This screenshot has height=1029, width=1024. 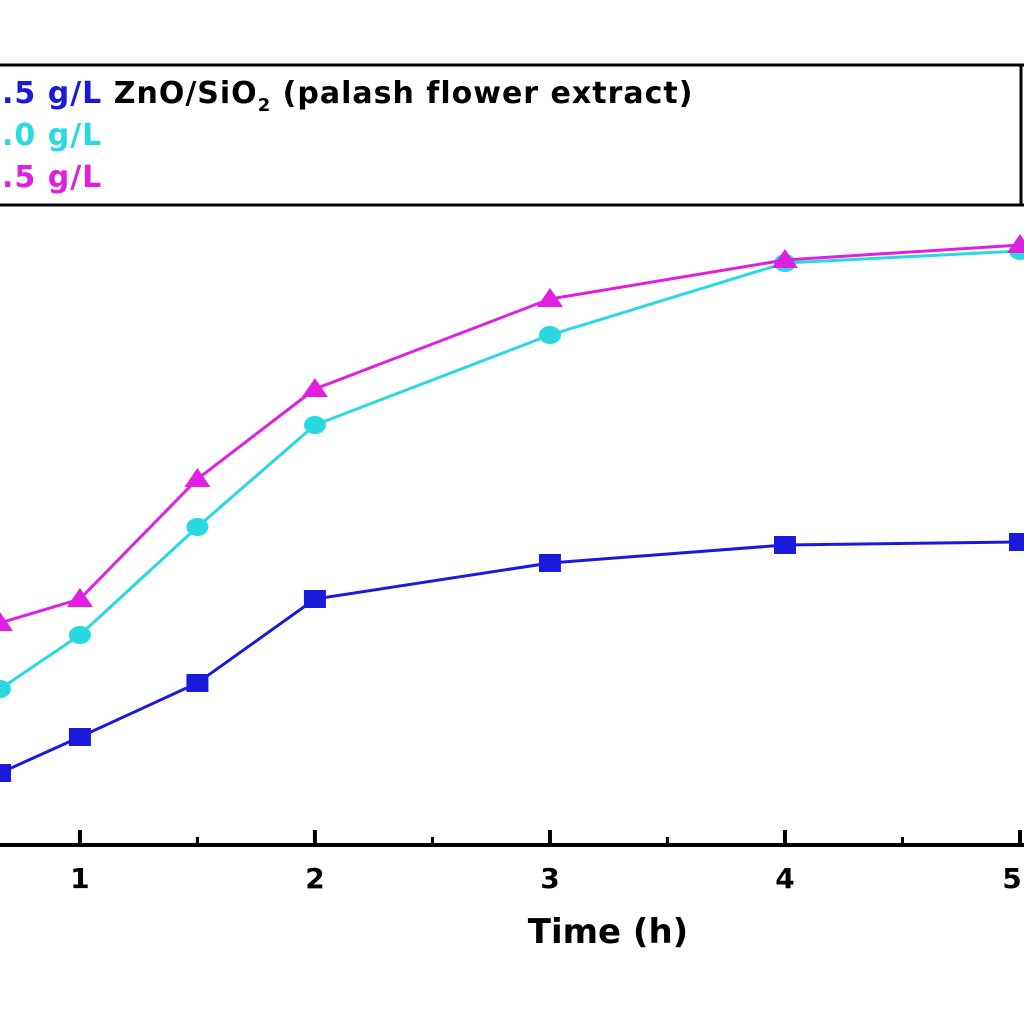 What do you see at coordinates (549, 837) in the screenshot?
I see `x-ticks` at bounding box center [549, 837].